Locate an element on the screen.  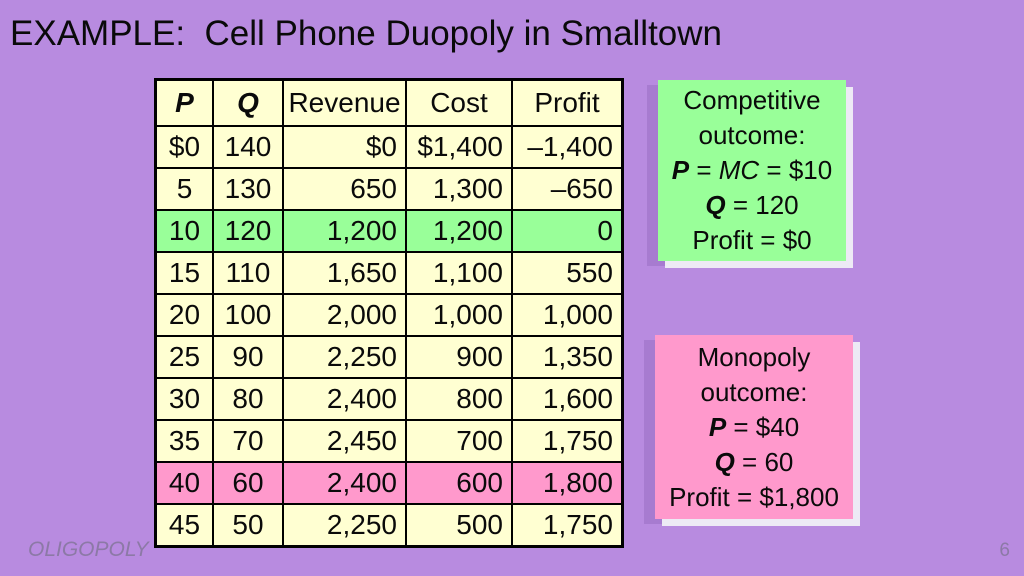
table-row: 25 90 2,250 900 1,350 is located at coordinates (389, 357).